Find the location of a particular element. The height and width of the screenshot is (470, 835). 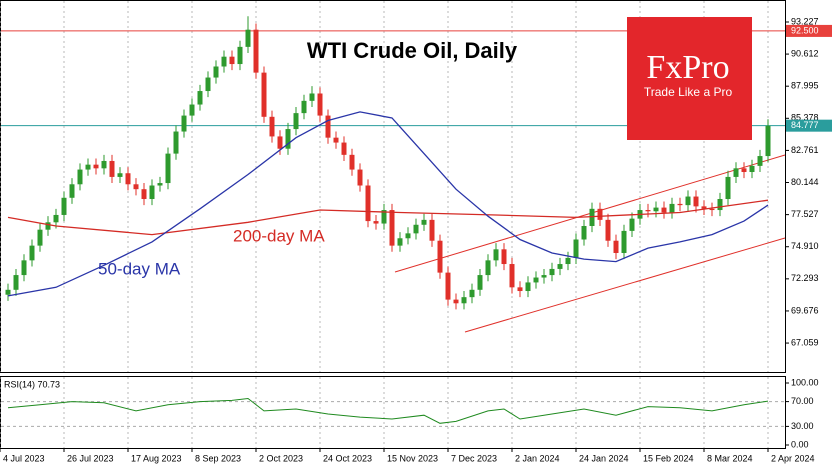

level-label: 84.777 is located at coordinates (805, 125).